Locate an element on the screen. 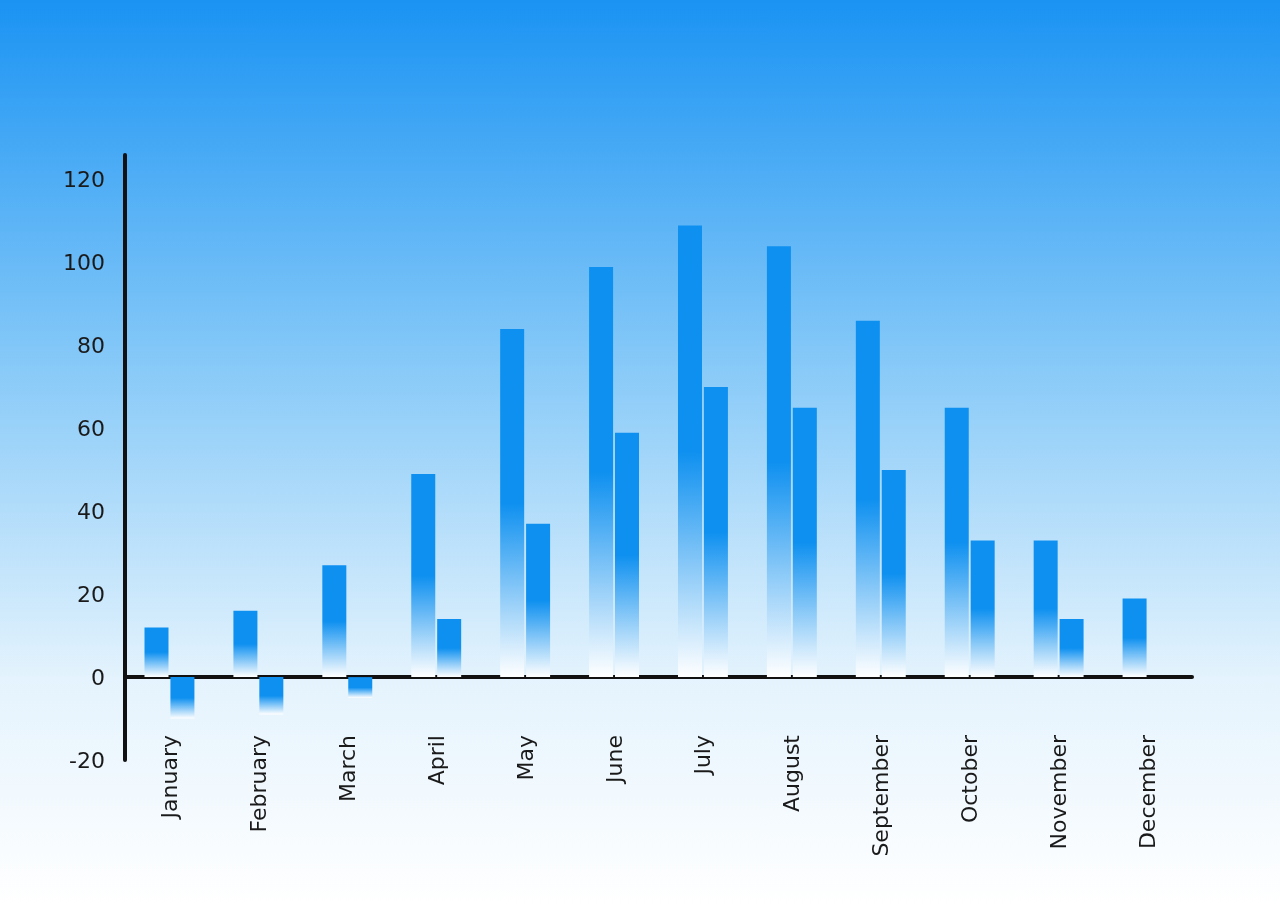 This screenshot has width=1280, height=905. y-tick-label: 20 is located at coordinates (91, 594).